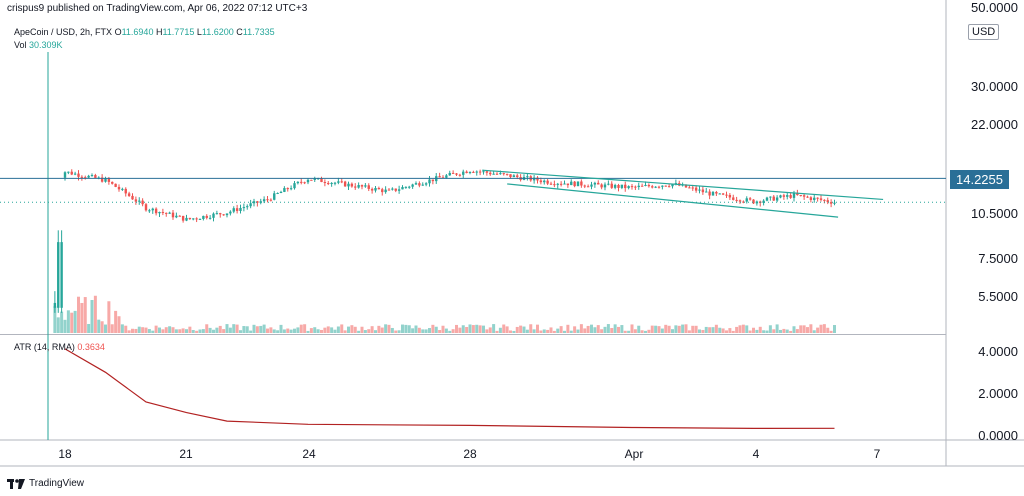 This screenshot has height=496, width=1024. What do you see at coordinates (984, 32) in the screenshot?
I see `currency-badge: USD` at bounding box center [984, 32].